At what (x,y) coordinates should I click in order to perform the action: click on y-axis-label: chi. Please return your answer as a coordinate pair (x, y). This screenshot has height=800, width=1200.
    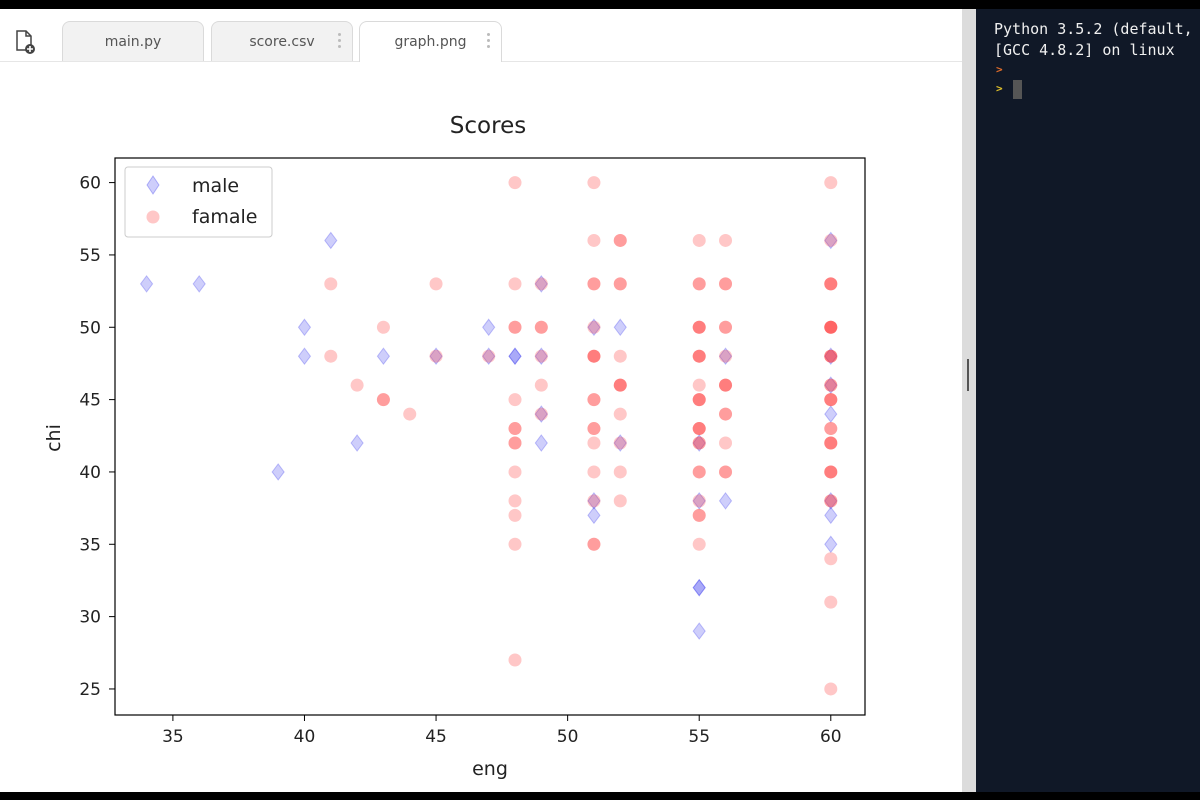
    Looking at the image, I should click on (54, 438).